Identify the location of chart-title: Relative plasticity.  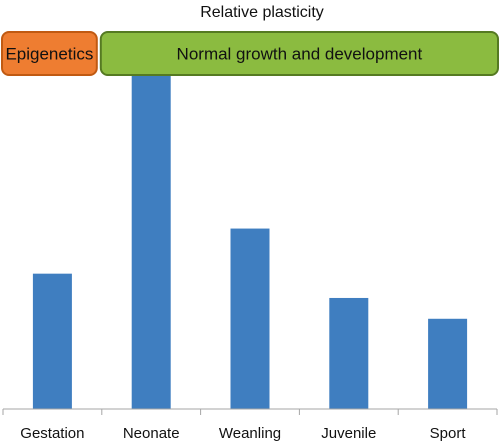
(262, 12).